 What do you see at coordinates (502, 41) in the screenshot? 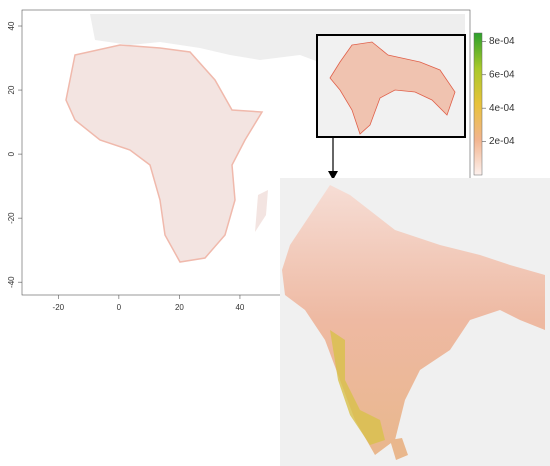
I see `colorbar-label: 8e-04` at bounding box center [502, 41].